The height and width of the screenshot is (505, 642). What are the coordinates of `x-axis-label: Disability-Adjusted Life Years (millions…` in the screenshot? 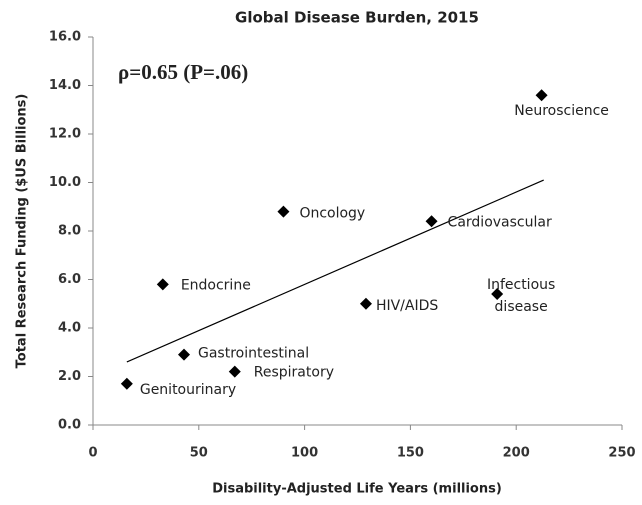 It's located at (357, 489).